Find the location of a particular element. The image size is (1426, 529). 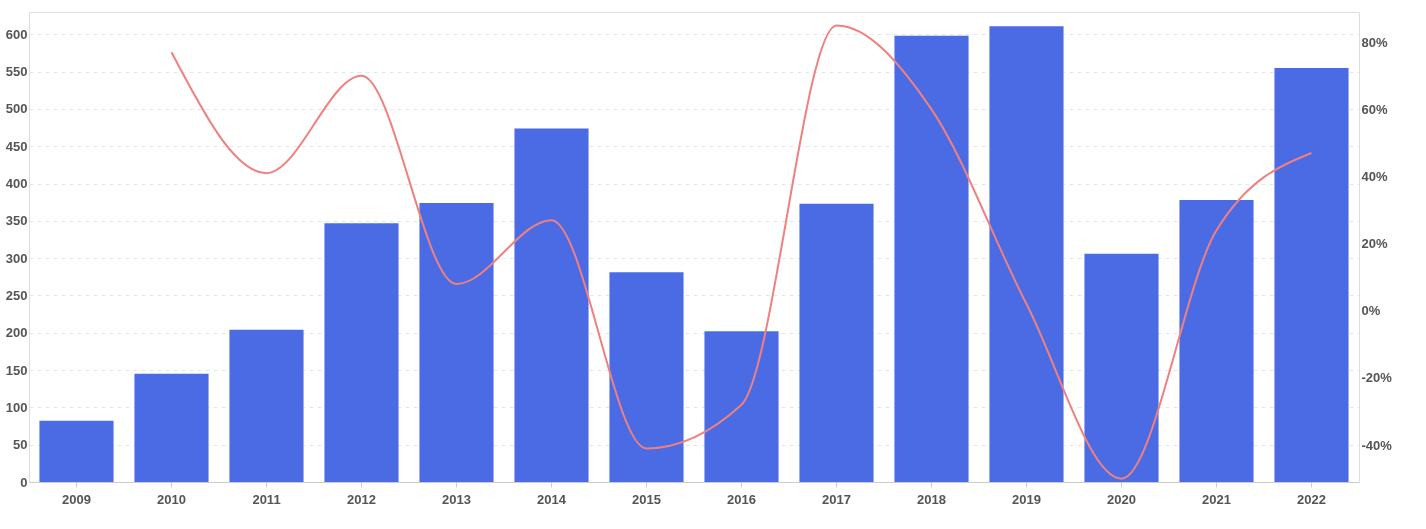

y-tick-label: 50 is located at coordinates (20, 445).